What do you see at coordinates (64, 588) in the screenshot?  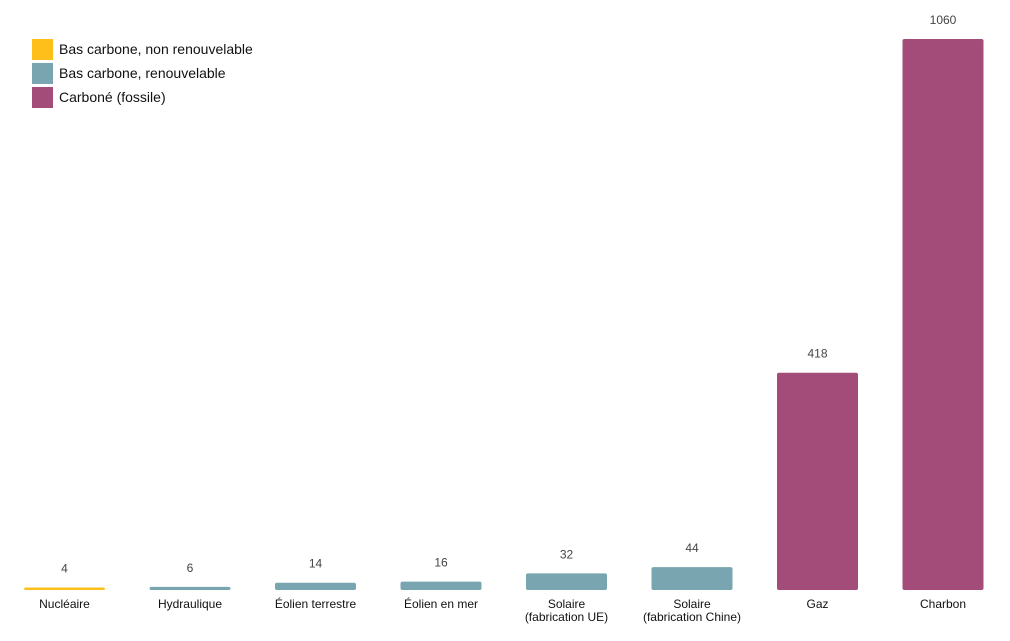 I see `bar-nucleaire` at bounding box center [64, 588].